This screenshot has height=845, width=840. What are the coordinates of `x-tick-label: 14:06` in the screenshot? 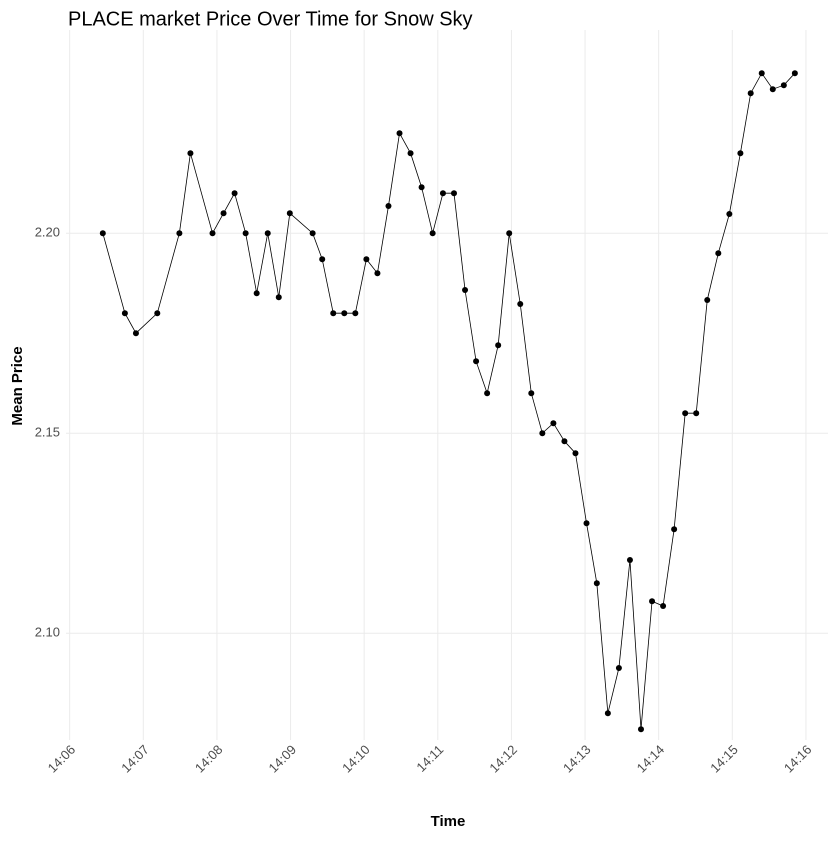 It's located at (62, 759).